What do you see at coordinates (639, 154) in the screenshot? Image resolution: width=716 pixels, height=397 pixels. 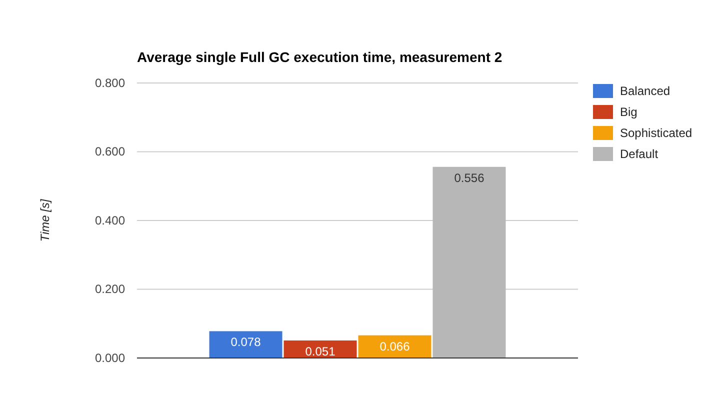 I see `legend-label: Default` at bounding box center [639, 154].